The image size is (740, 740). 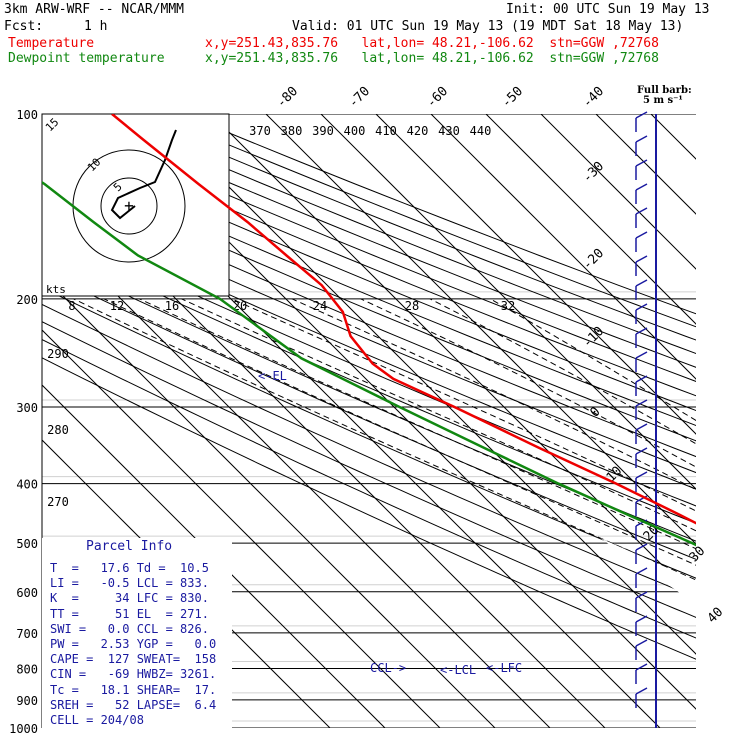 I want to click on el-marker: <-EL, so click(x=272, y=376).